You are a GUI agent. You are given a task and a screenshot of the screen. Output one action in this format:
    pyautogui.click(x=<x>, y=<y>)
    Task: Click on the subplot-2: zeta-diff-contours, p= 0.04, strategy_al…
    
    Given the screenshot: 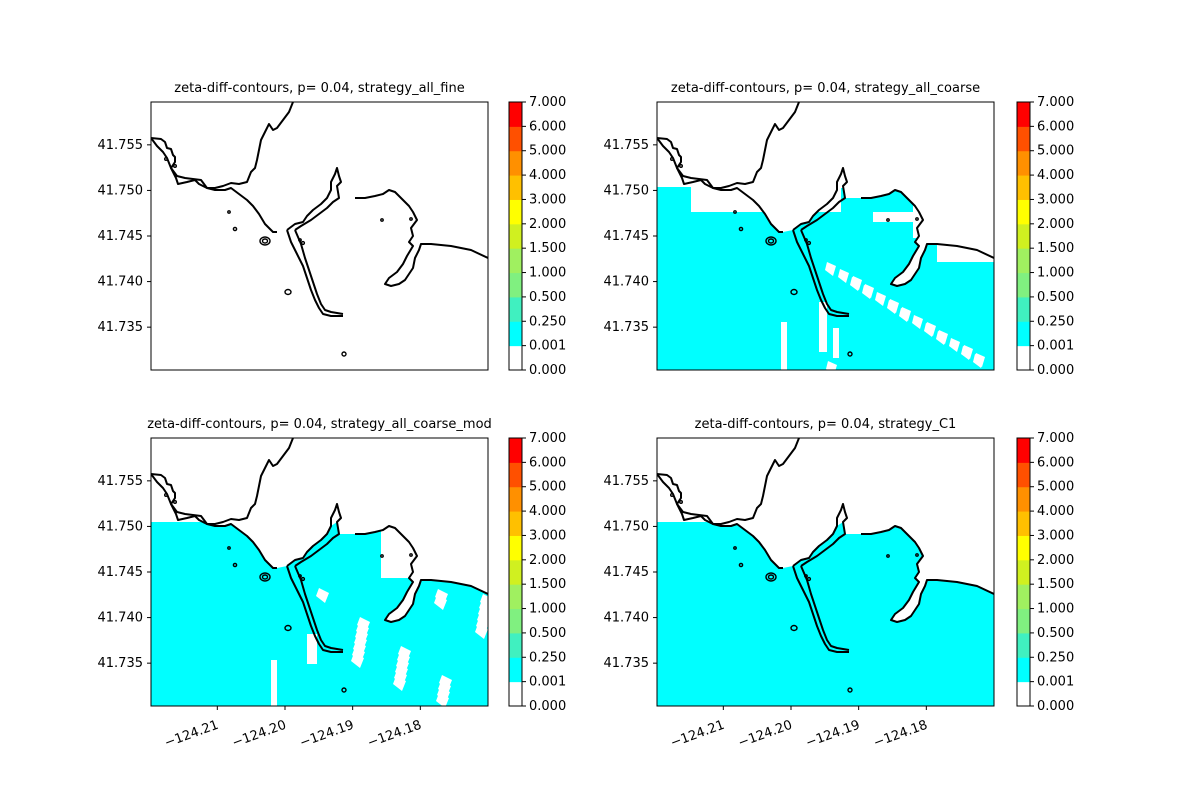 What is the action you would take?
    pyautogui.click(x=839, y=229)
    